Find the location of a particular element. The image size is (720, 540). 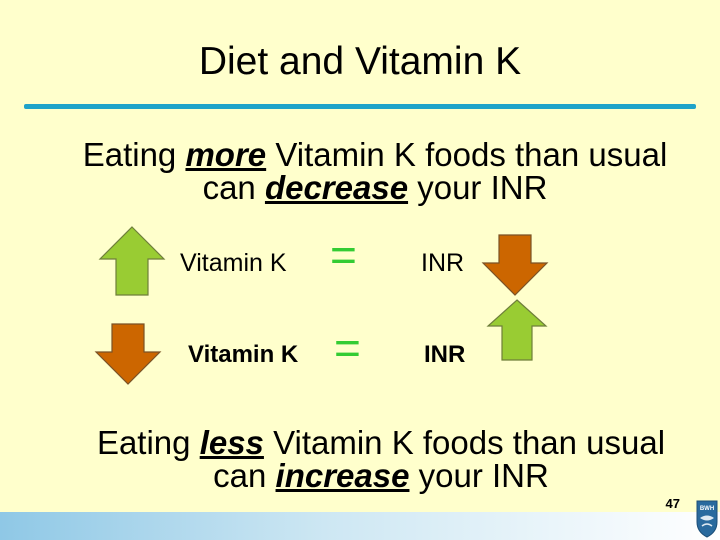

slide-title: Diet and Vitamin K is located at coordinates (360, 61).